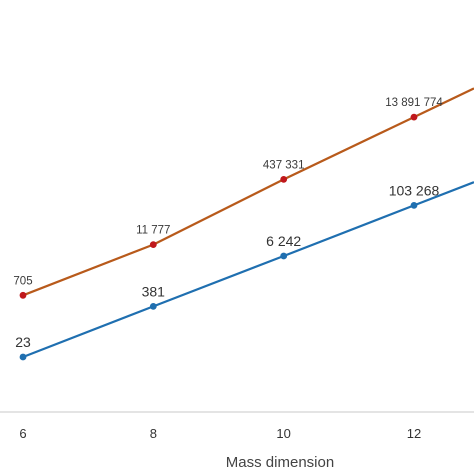 The image size is (474, 474). What do you see at coordinates (22, 433) in the screenshot?
I see `x-tick-label: 6` at bounding box center [22, 433].